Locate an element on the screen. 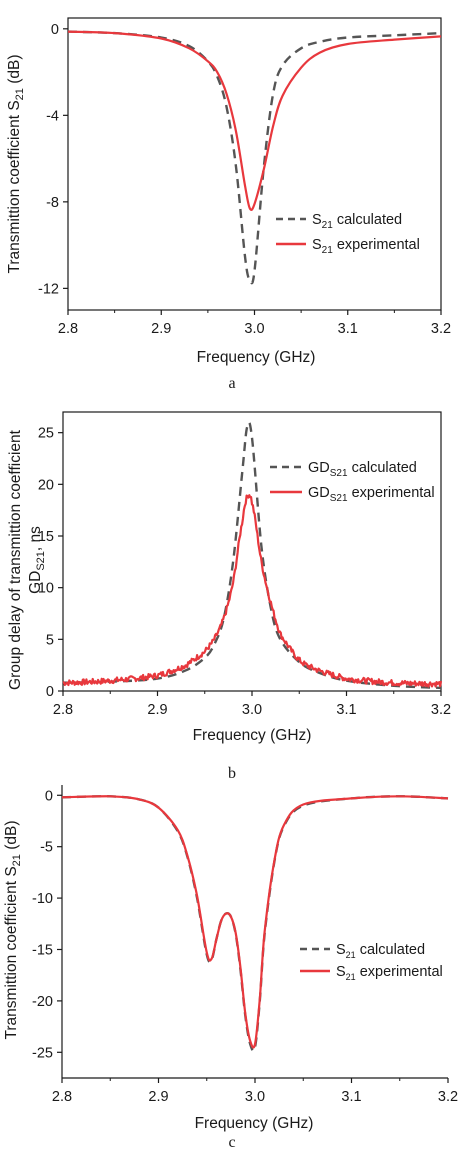  legend-label-calculated: S21 calculated is located at coordinates (357, 221).